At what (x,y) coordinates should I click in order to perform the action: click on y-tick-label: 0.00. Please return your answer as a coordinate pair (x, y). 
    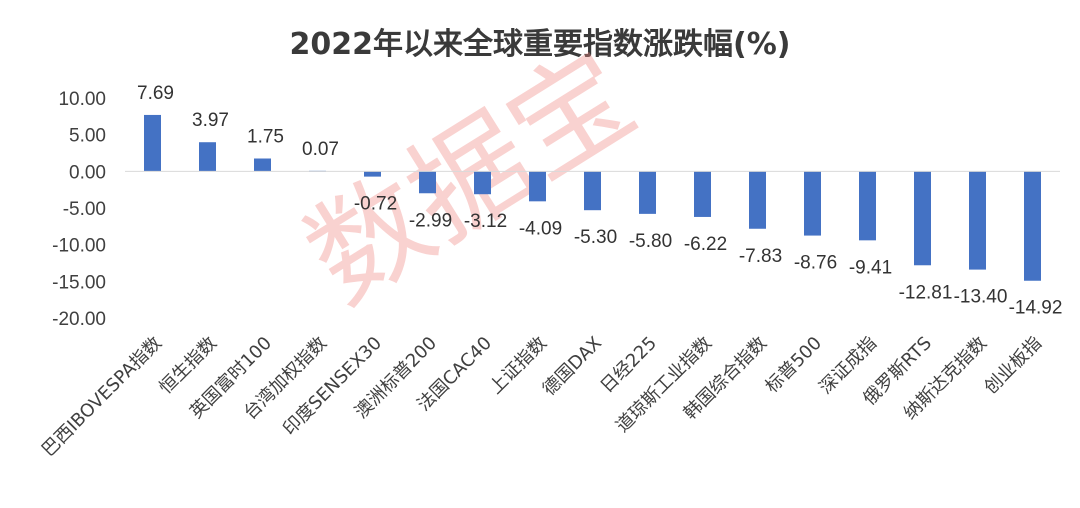
    Looking at the image, I should click on (87, 172).